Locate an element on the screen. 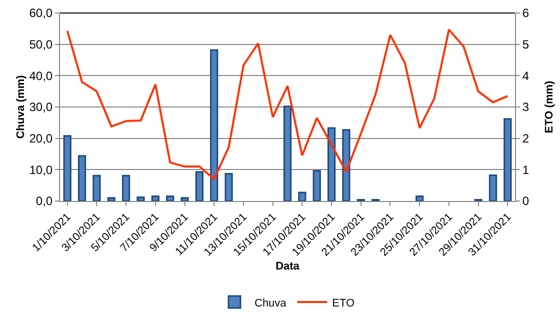  legend-label: Chuva is located at coordinates (271, 303).